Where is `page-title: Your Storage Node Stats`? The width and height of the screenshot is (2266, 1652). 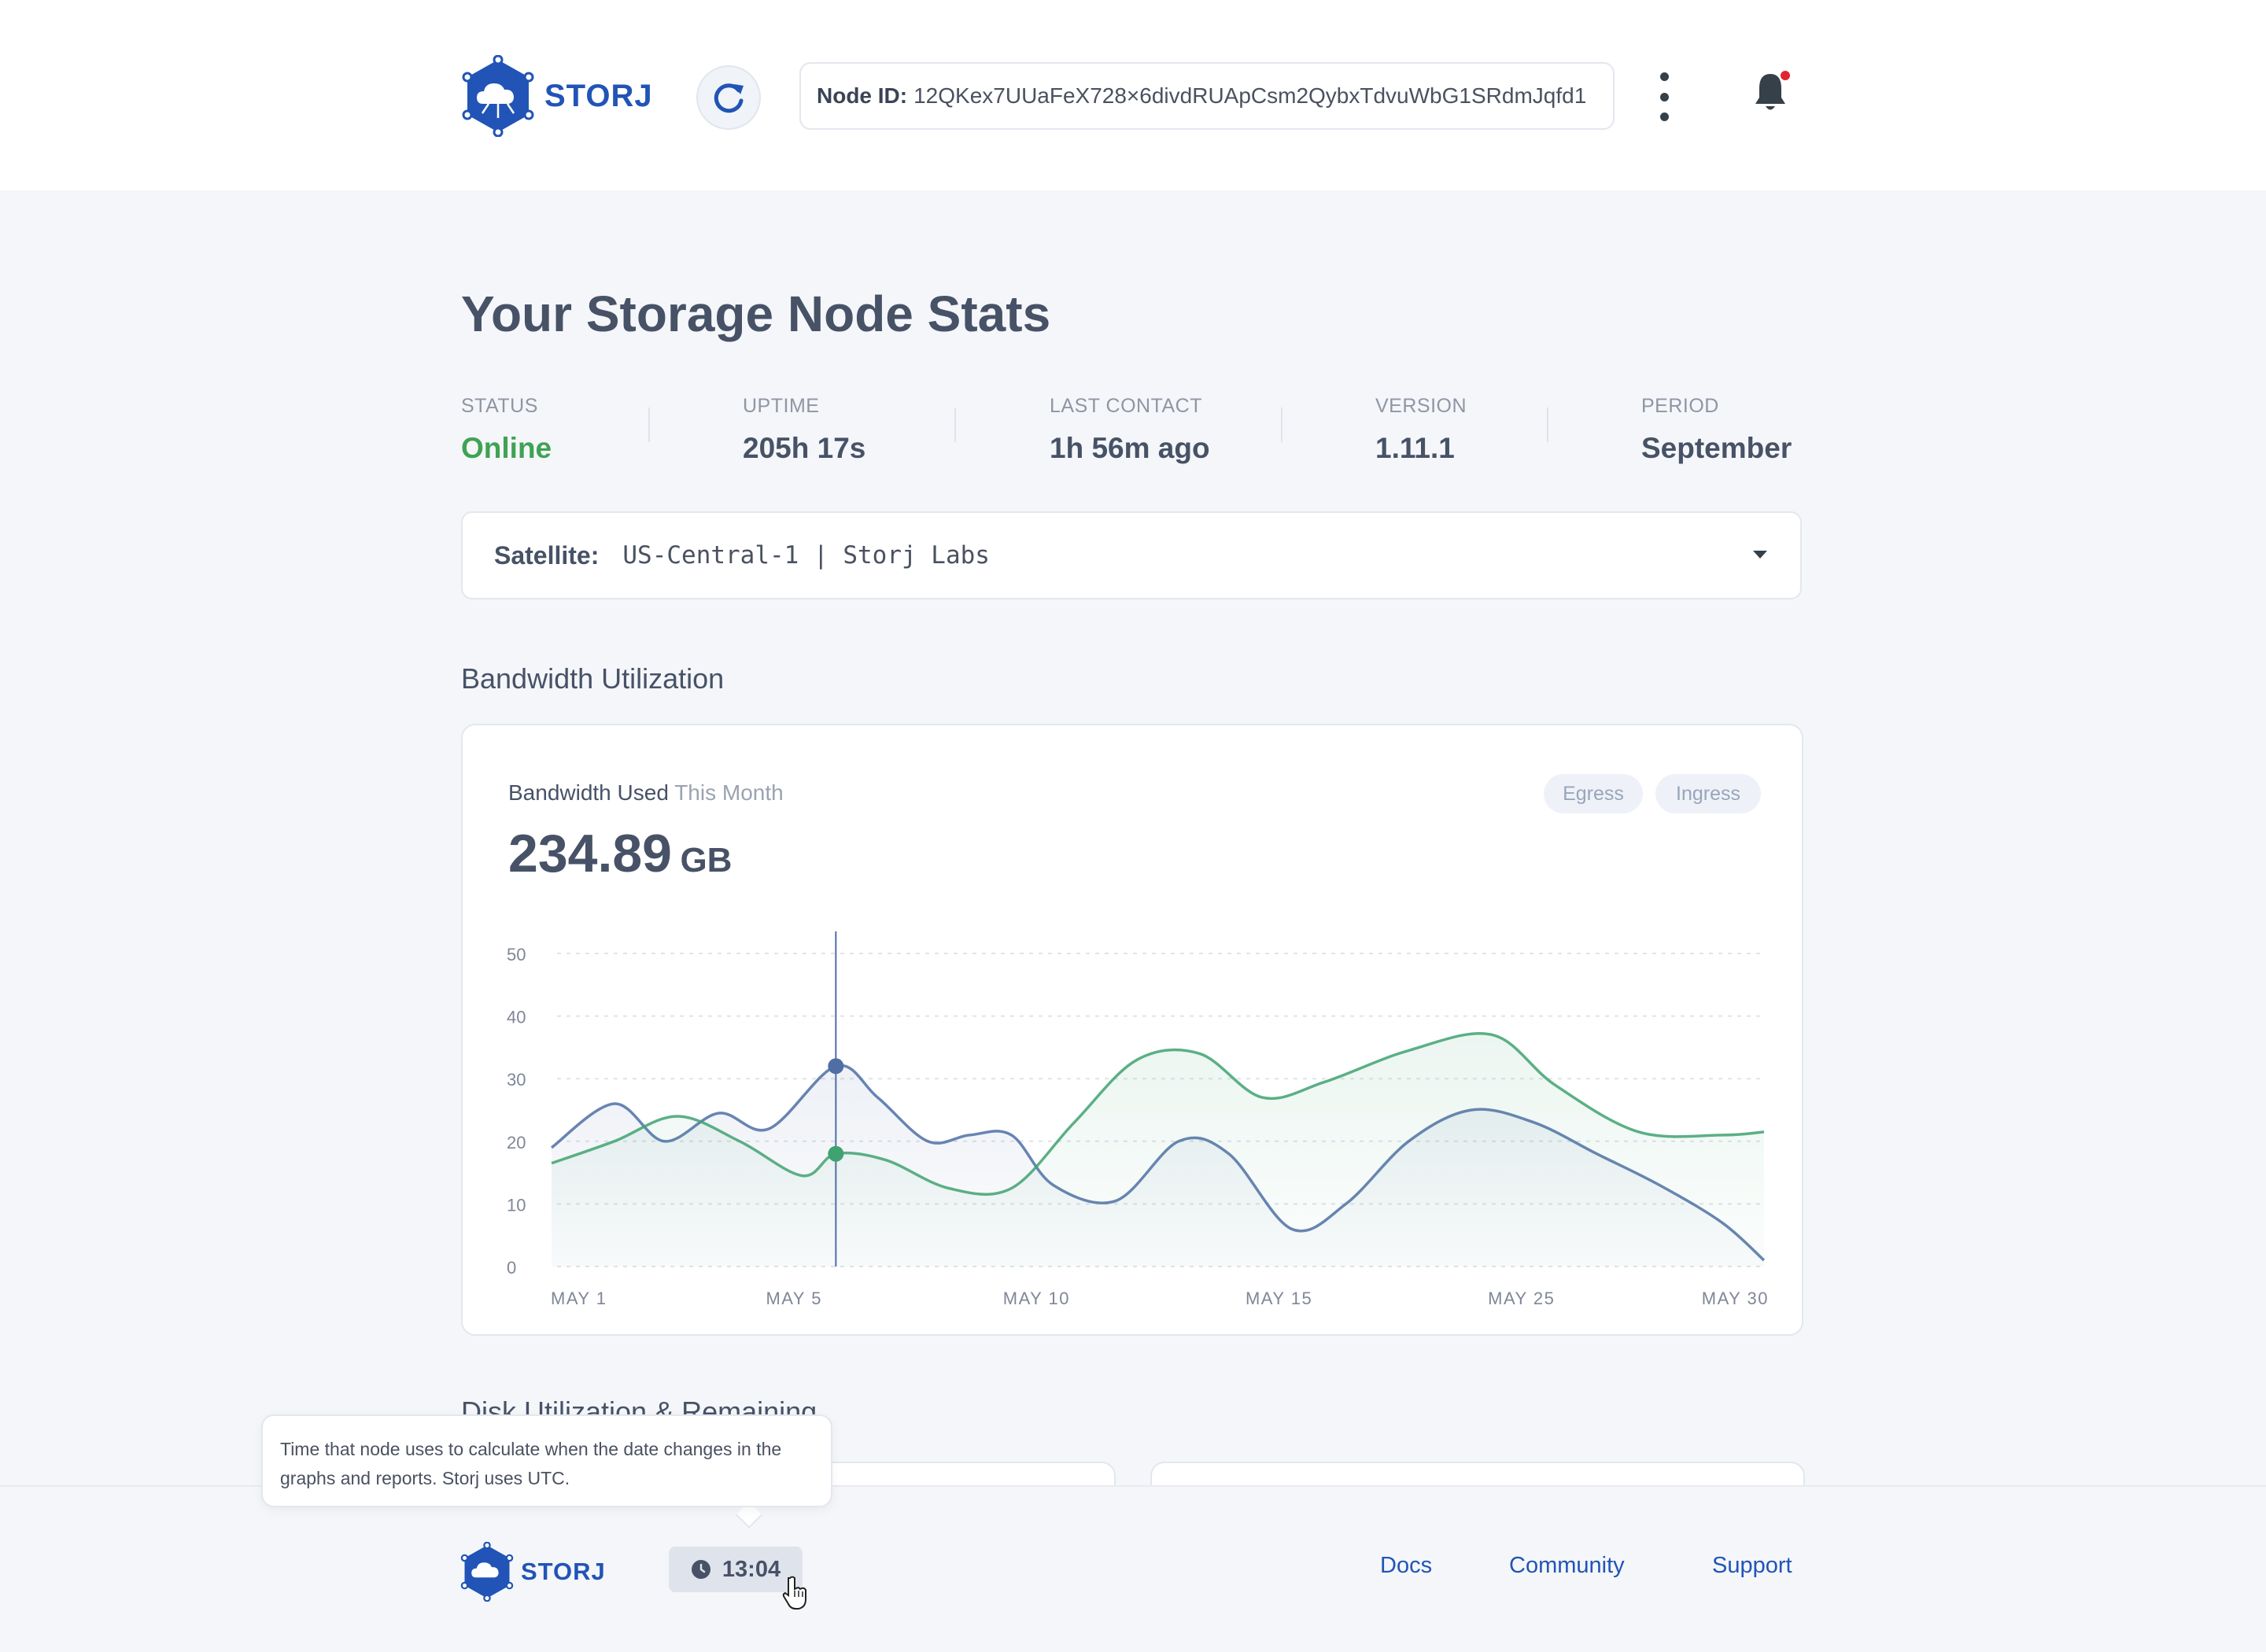 page-title: Your Storage Node Stats is located at coordinates (756, 314).